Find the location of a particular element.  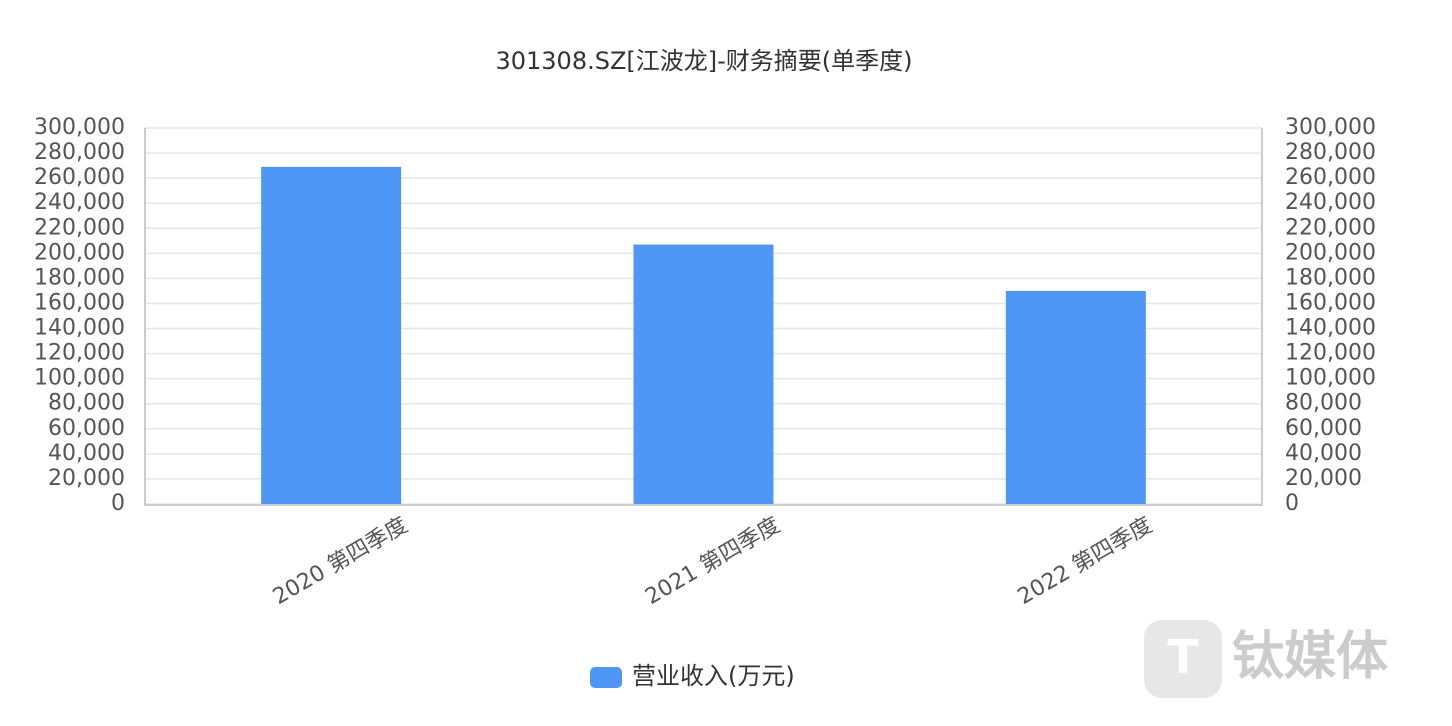

svg-text: T is located at coordinates (1183, 657).